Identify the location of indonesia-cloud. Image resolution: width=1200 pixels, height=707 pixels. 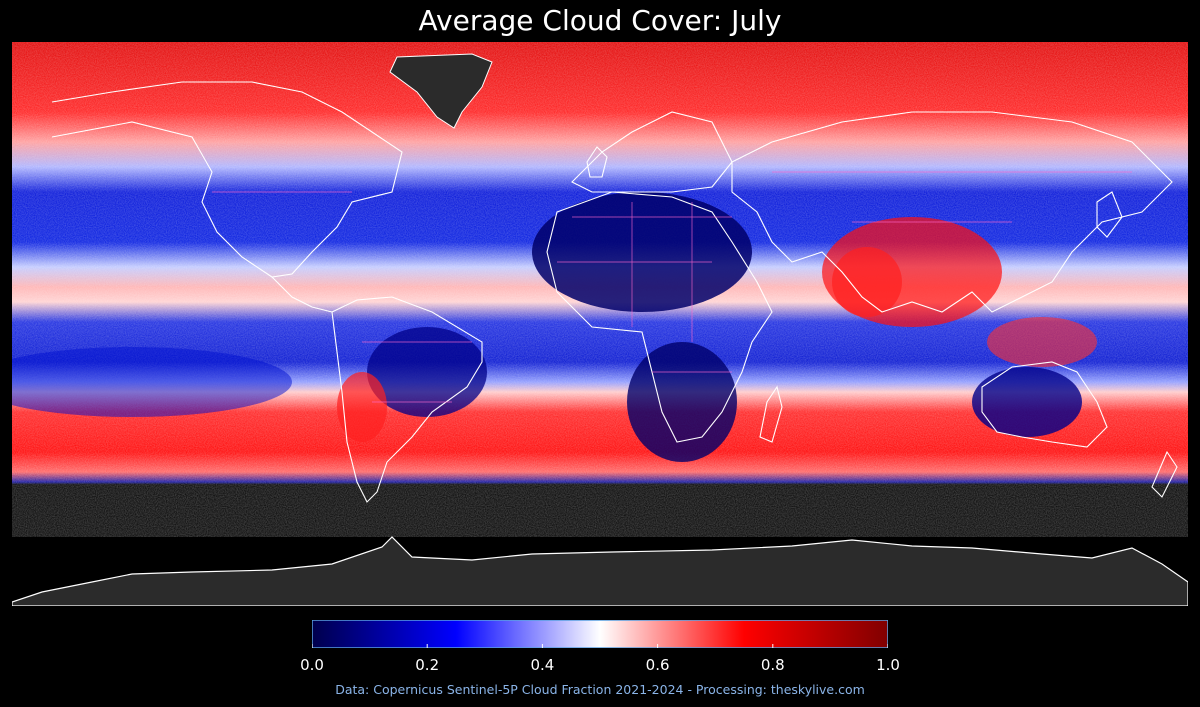
(1042, 342).